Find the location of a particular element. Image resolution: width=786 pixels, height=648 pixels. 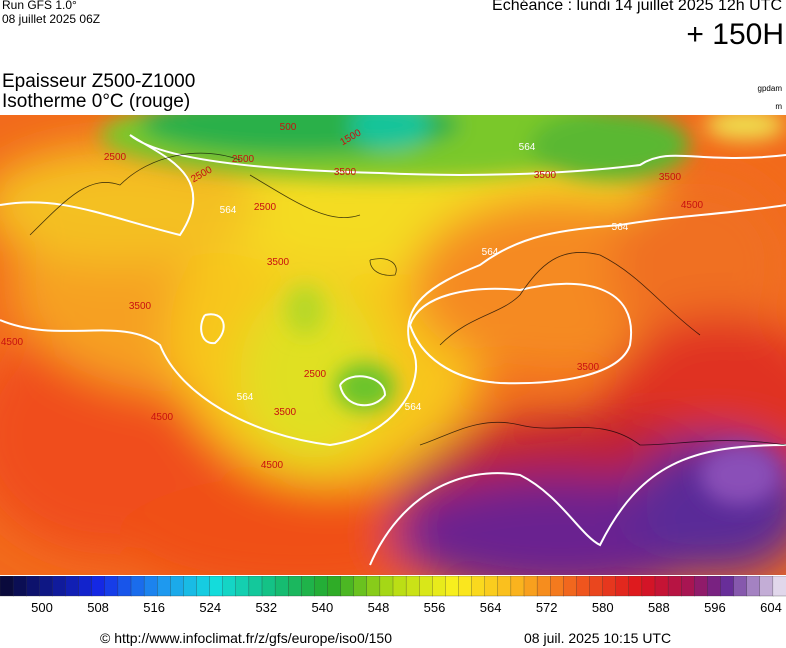

colorbar-label: 500 is located at coordinates (42, 607).